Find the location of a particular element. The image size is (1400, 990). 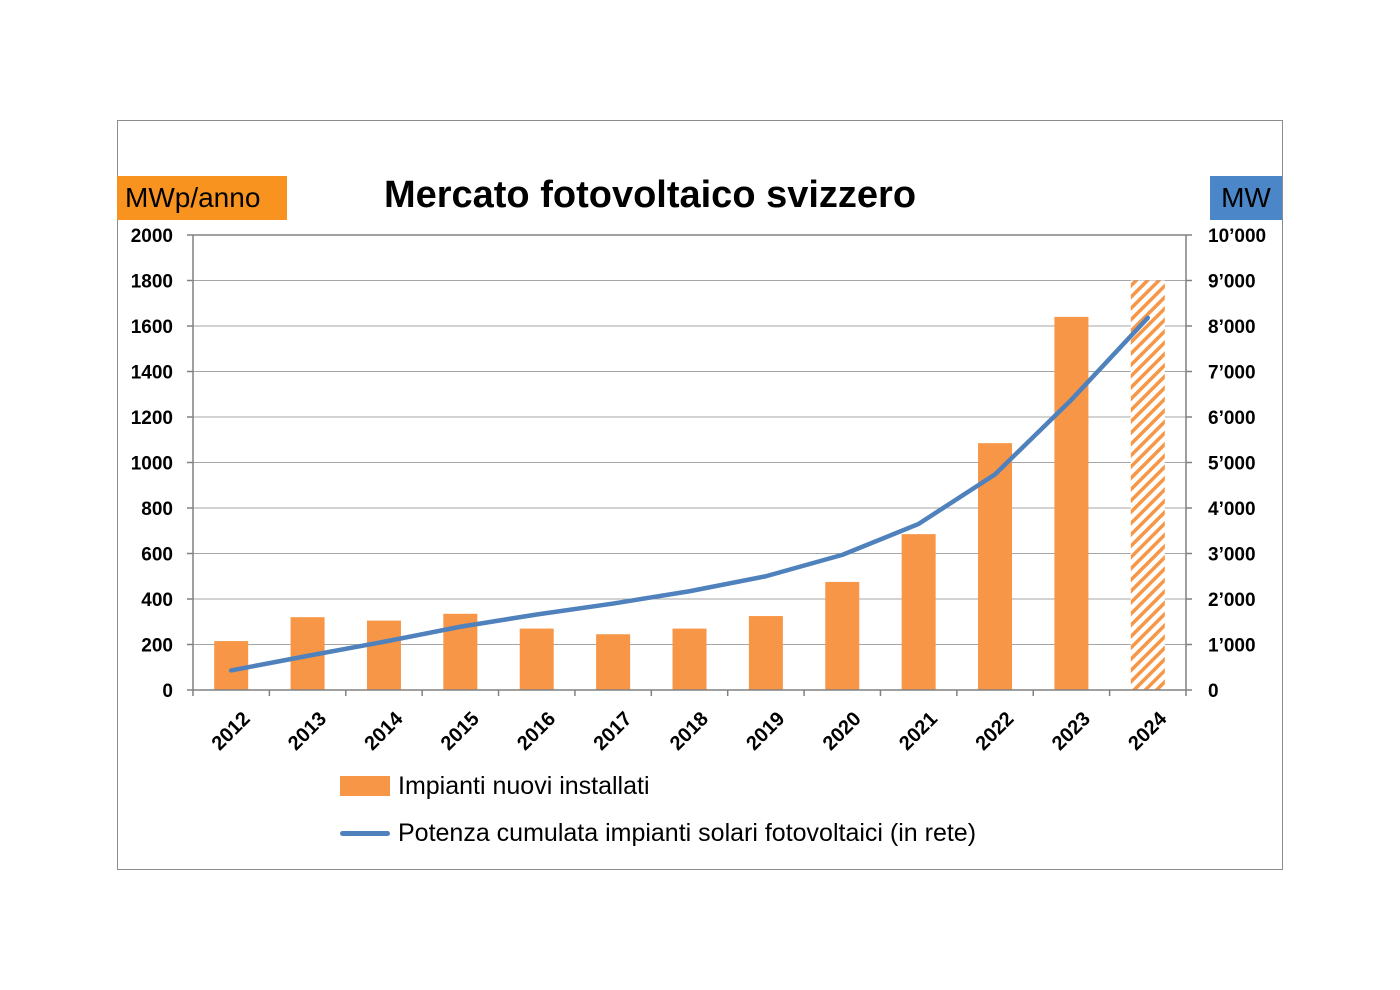

right-y-tick-label: 8’000 is located at coordinates (1232, 327).